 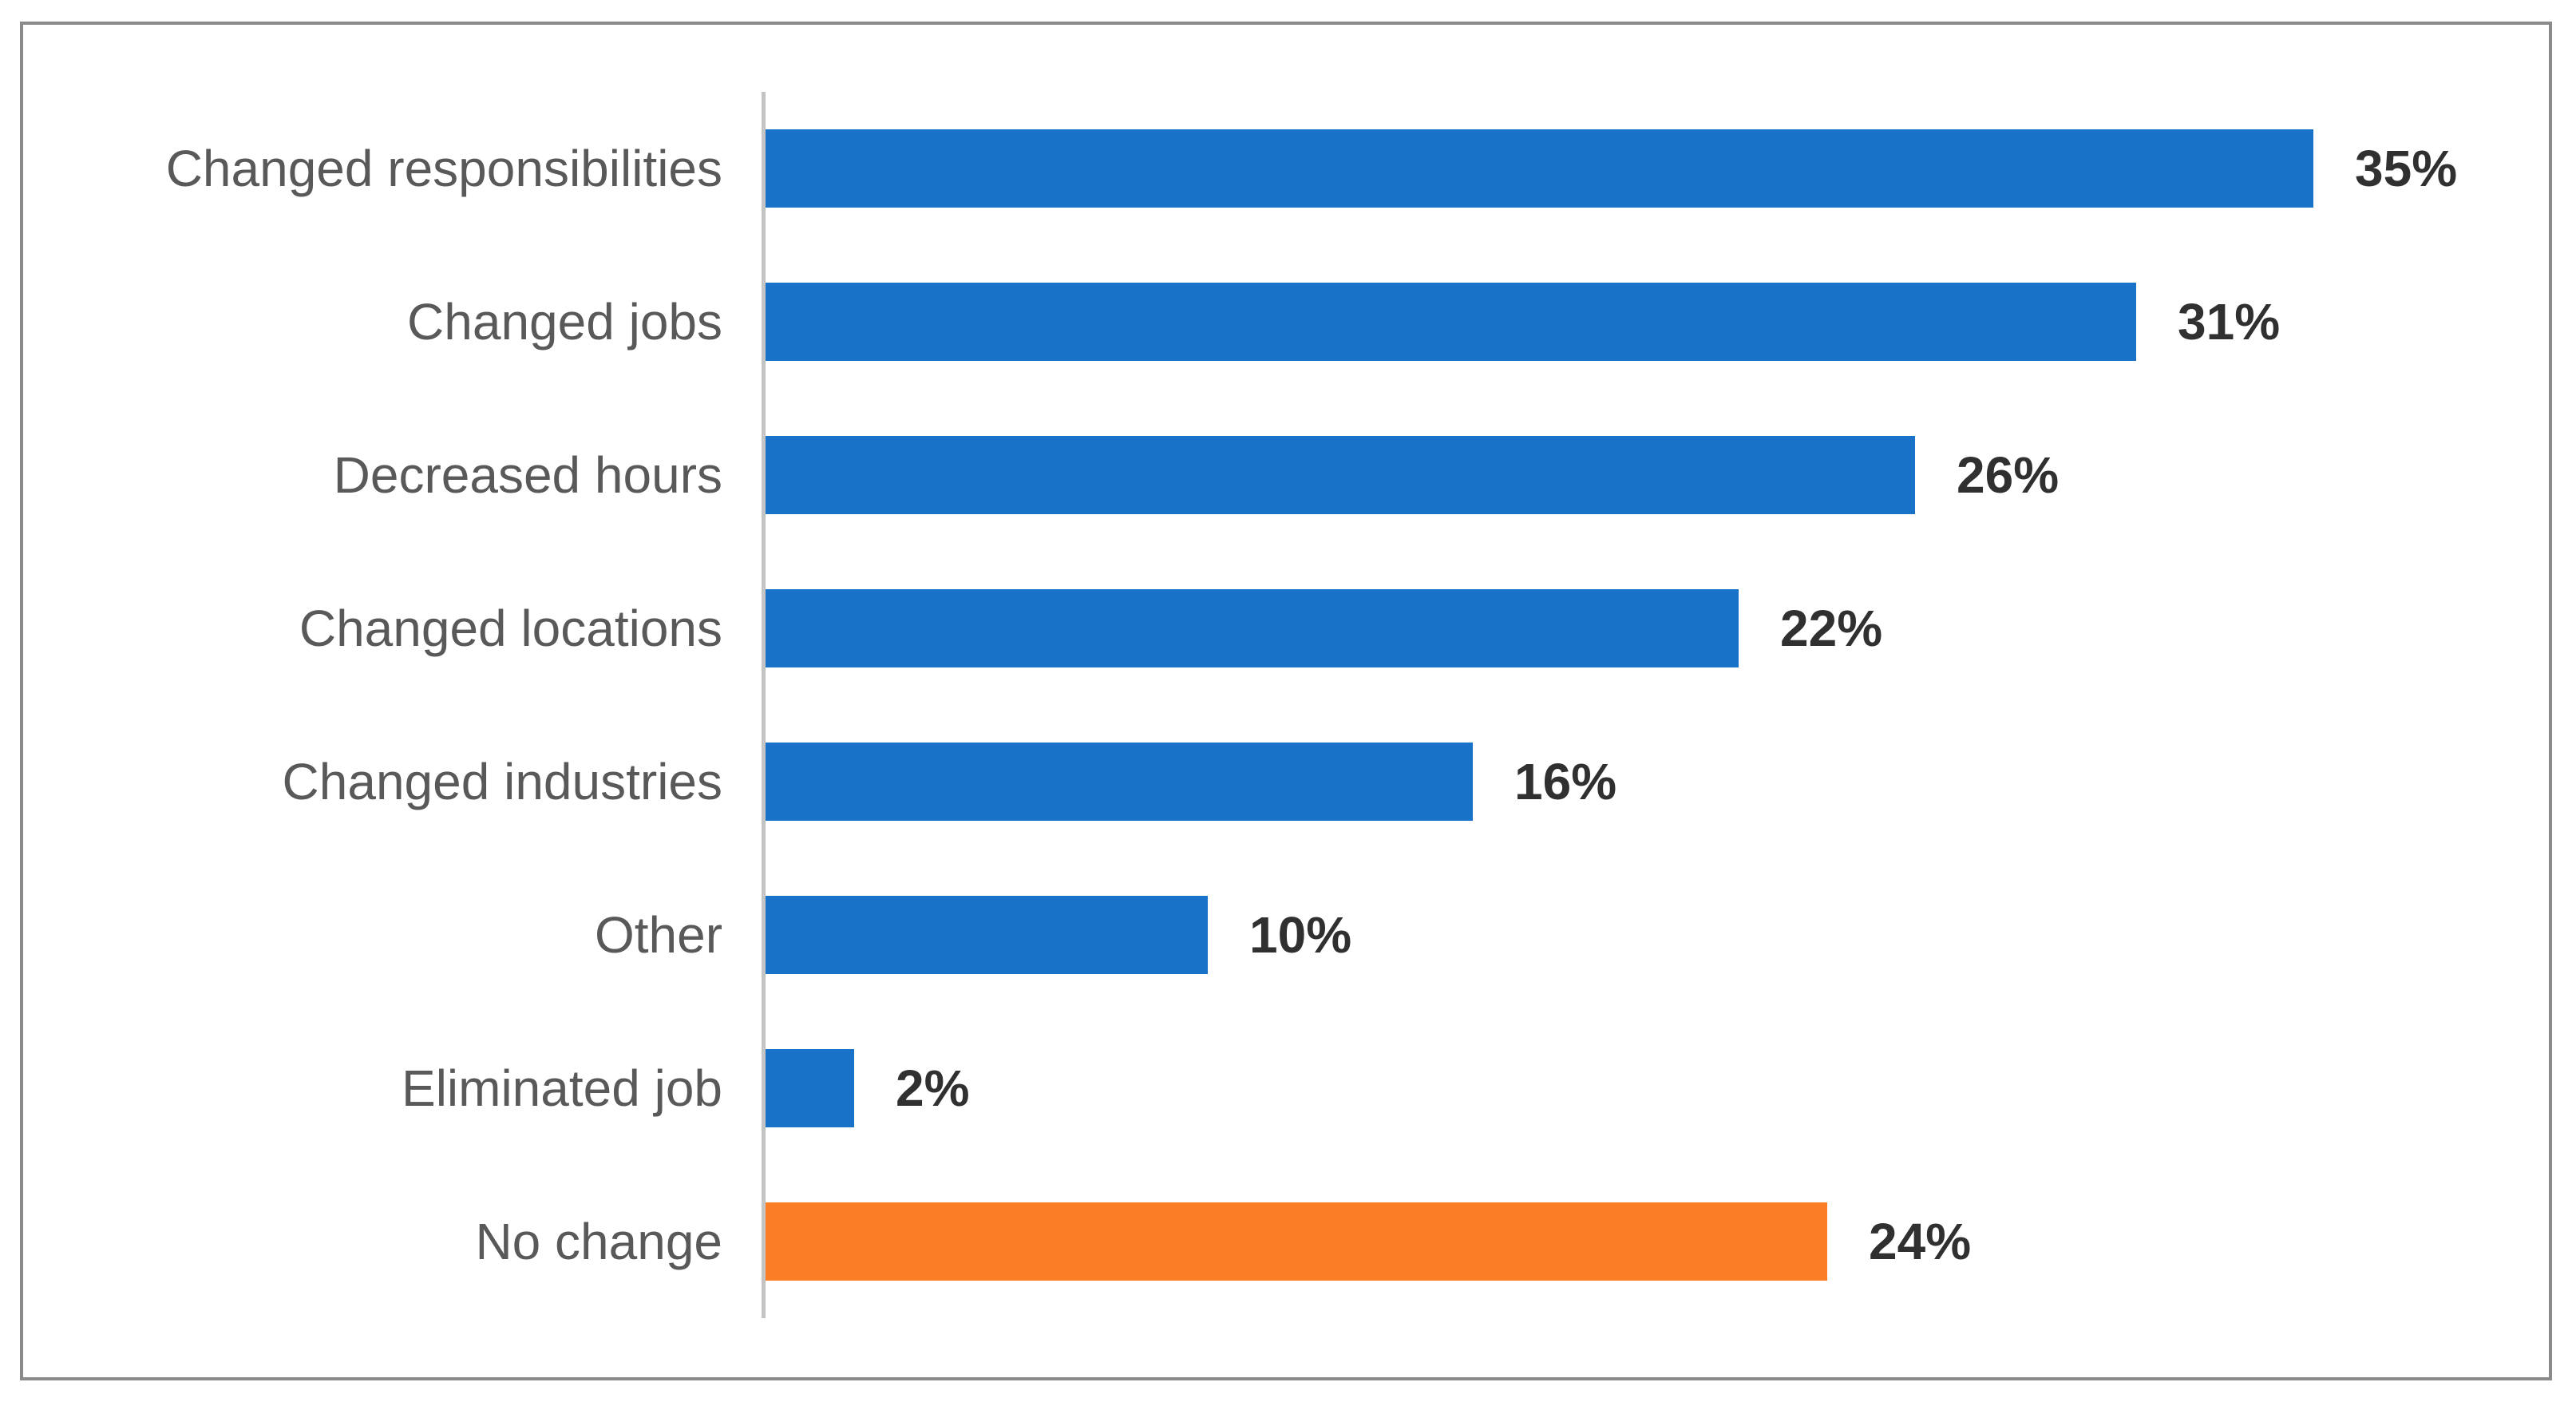 What do you see at coordinates (2009, 475) in the screenshot?
I see `value-label: 26%` at bounding box center [2009, 475].